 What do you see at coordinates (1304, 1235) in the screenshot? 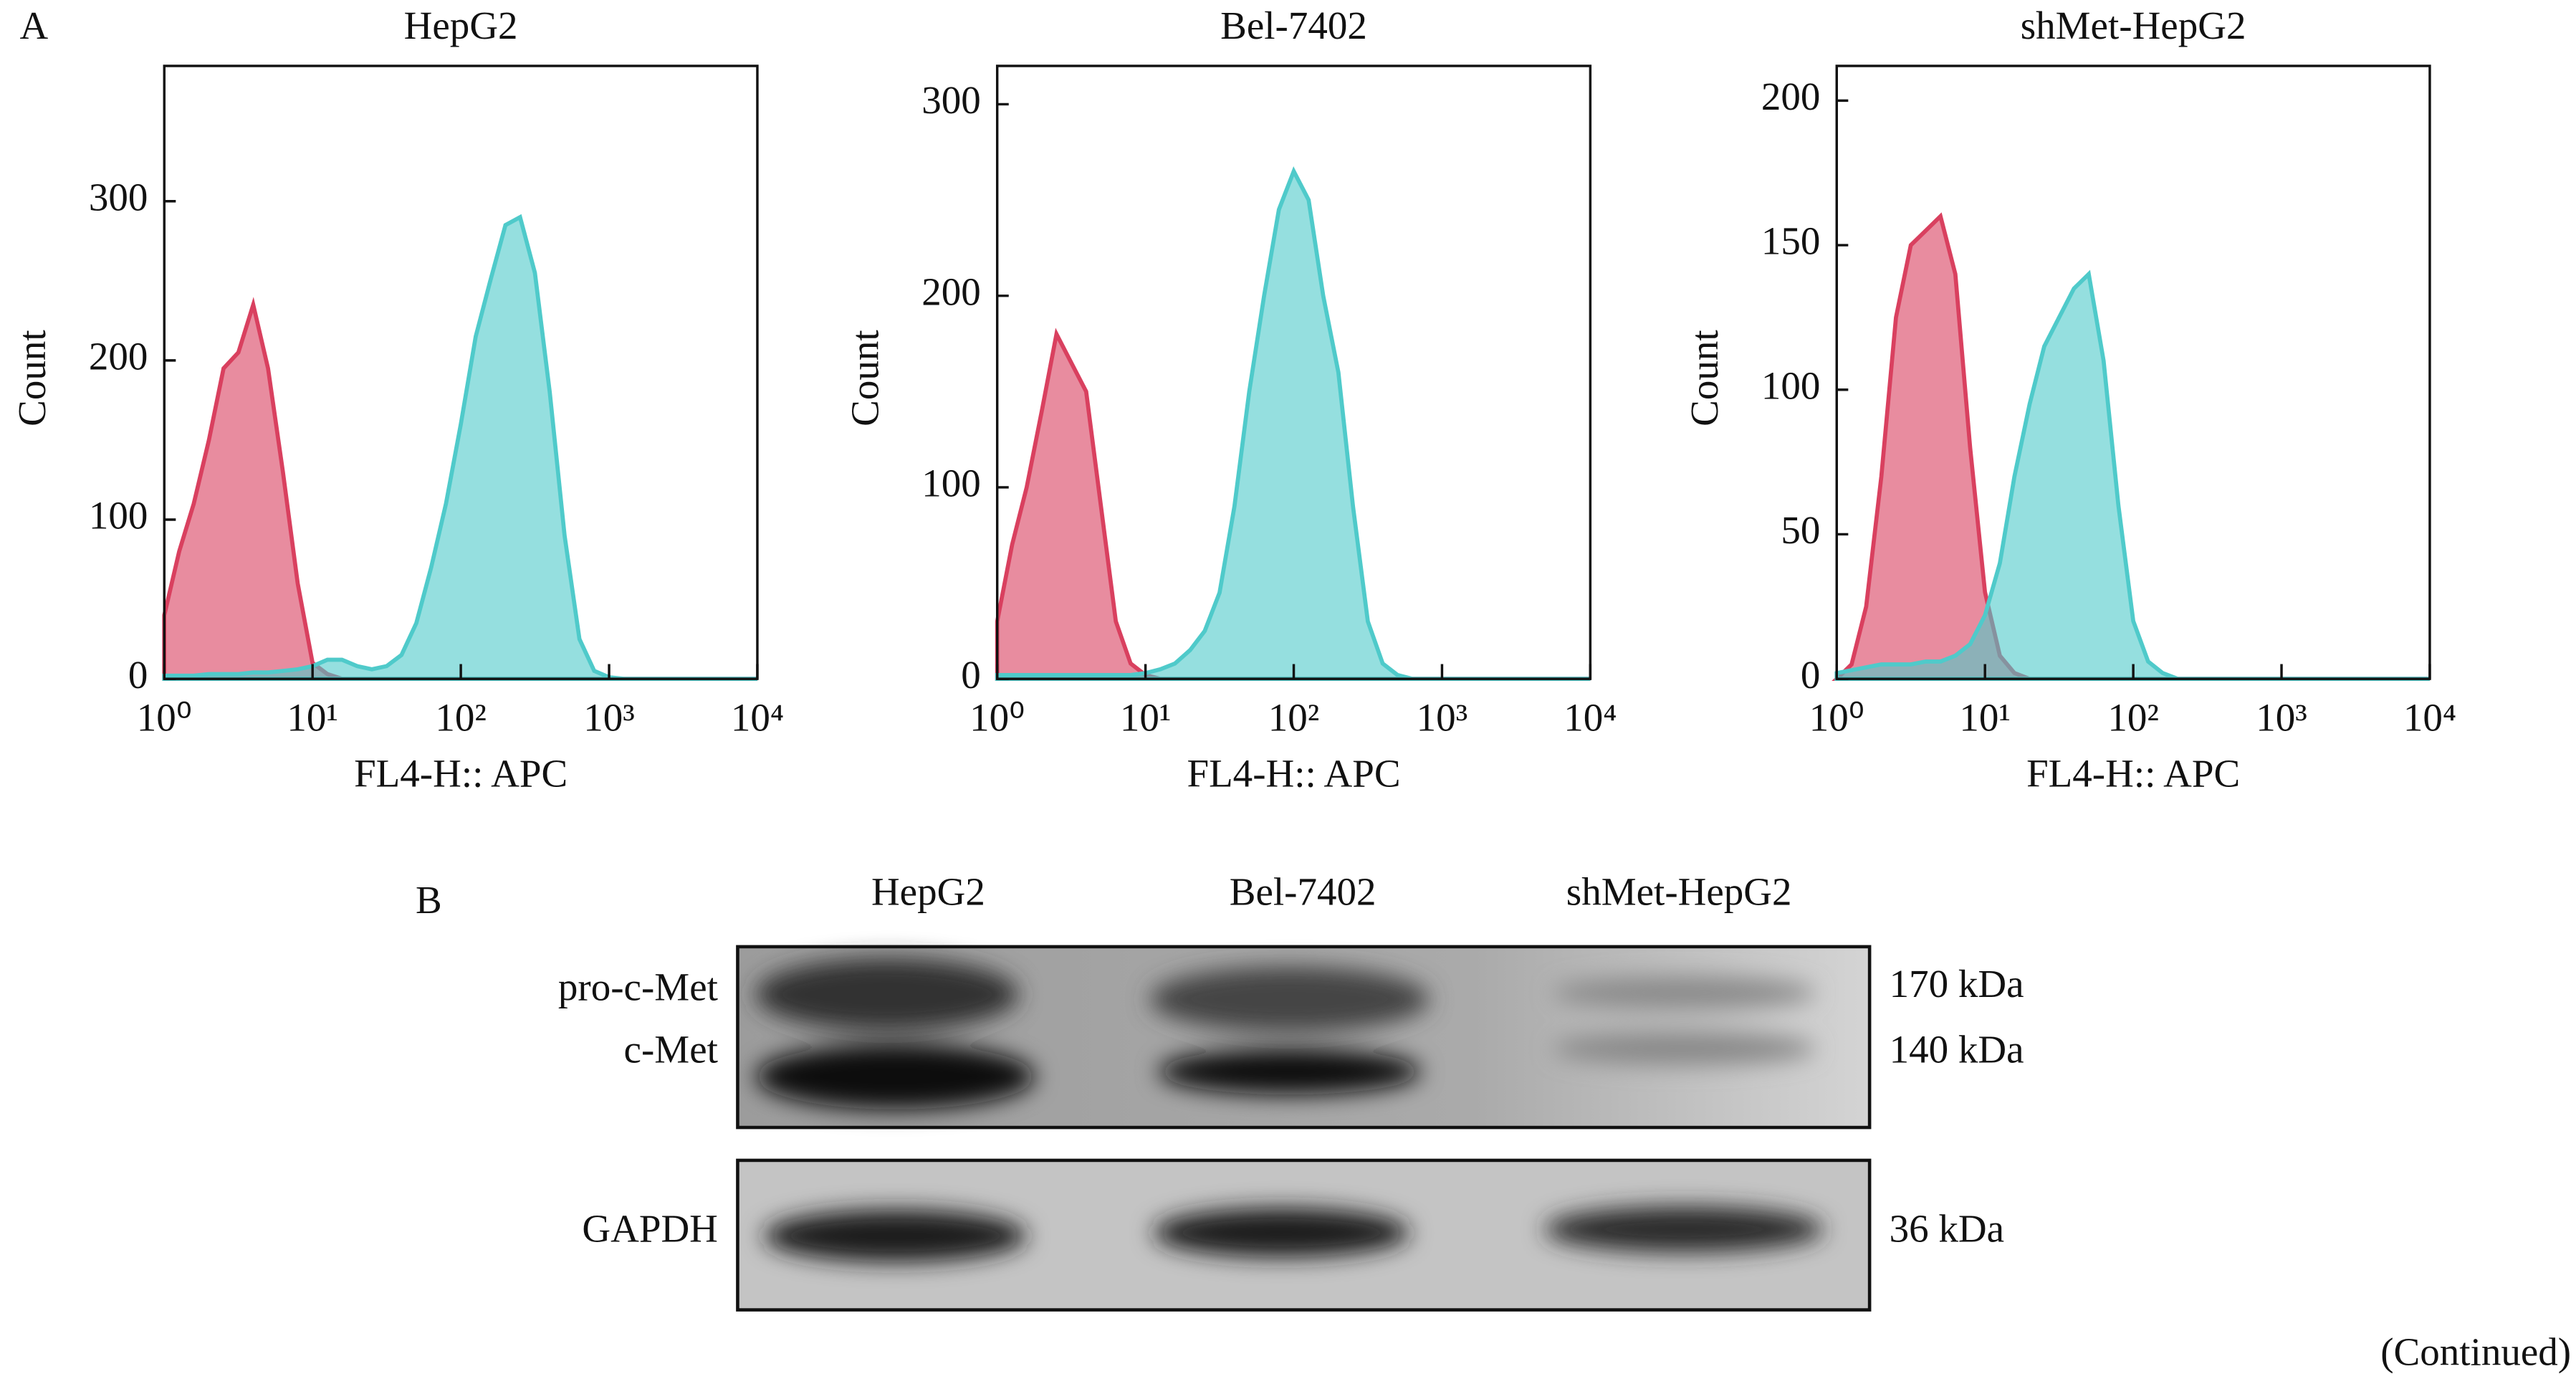
I see `blot-bottom` at bounding box center [1304, 1235].